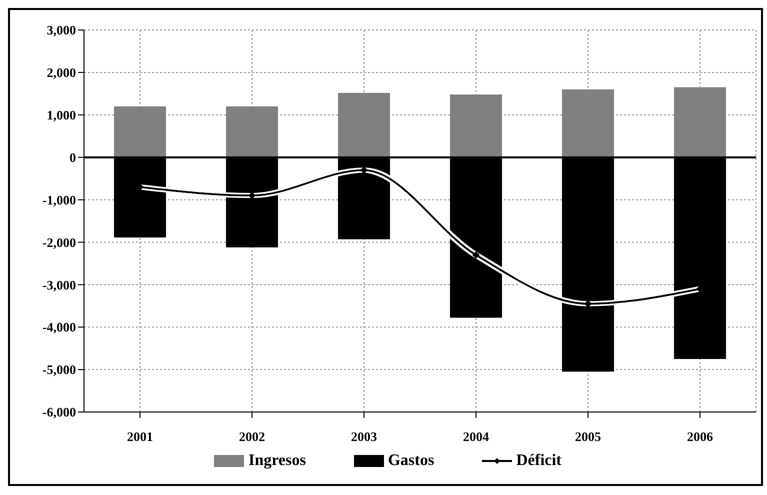 The height and width of the screenshot is (495, 767). What do you see at coordinates (59, 327) in the screenshot?
I see `y-tick-label: -4,000` at bounding box center [59, 327].